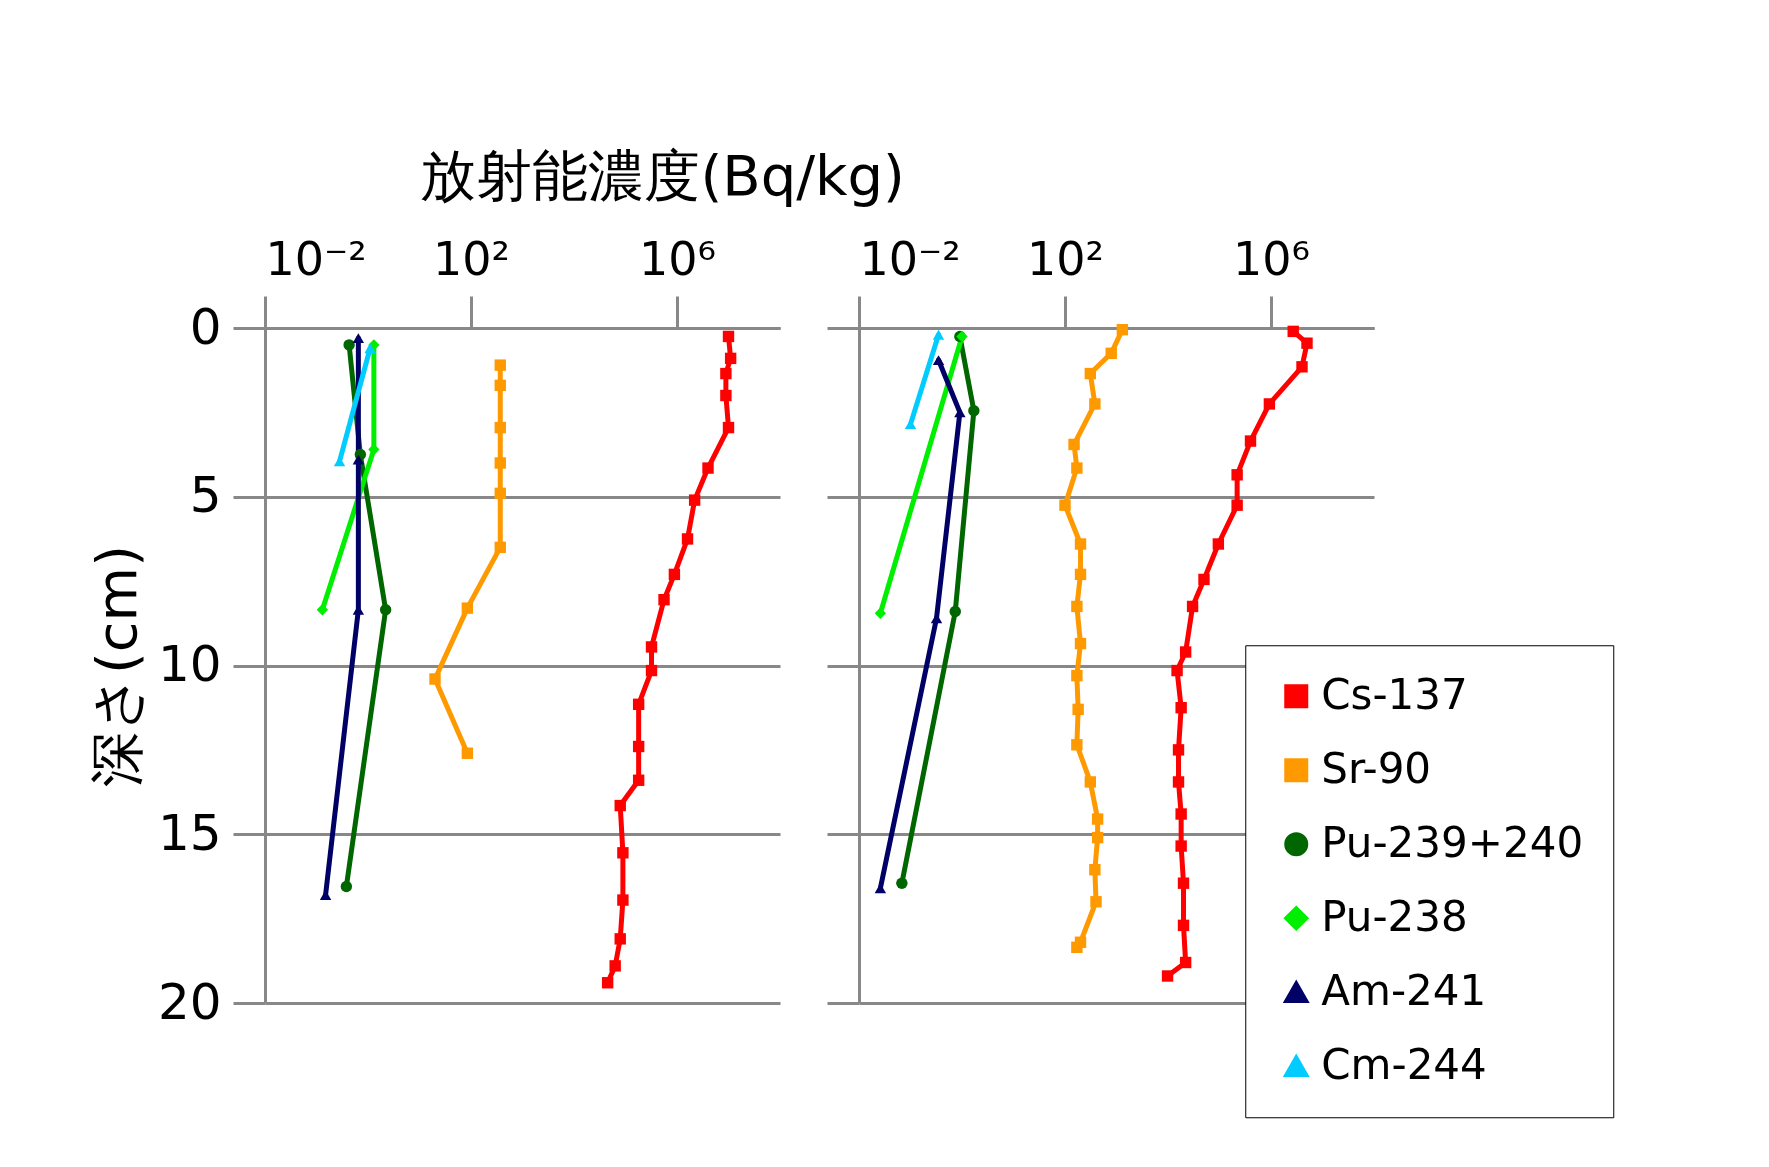 This screenshot has width=1769, height=1167. Describe the element at coordinates (1394, 695) in the screenshot. I see `legend-label: Cs-137` at that location.